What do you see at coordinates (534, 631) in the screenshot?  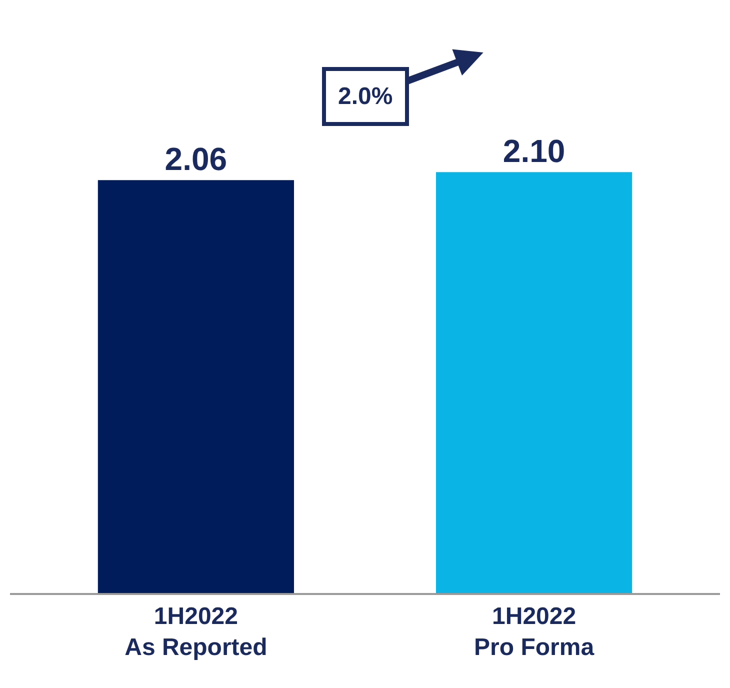 I see `x-tick-label: 1H2022 Pro Forma` at bounding box center [534, 631].